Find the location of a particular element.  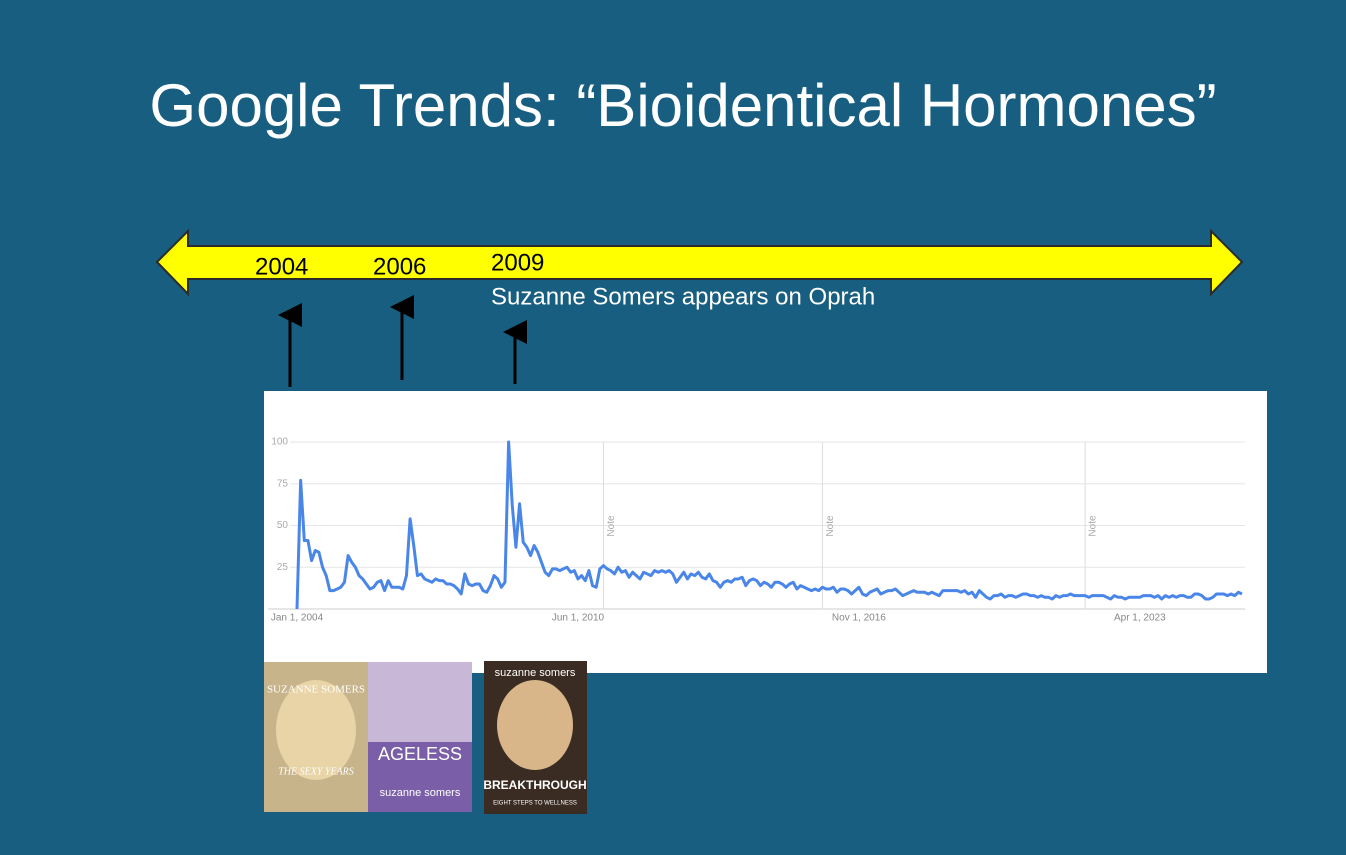

book-title: THE SEXY YEARS is located at coordinates (316, 771).